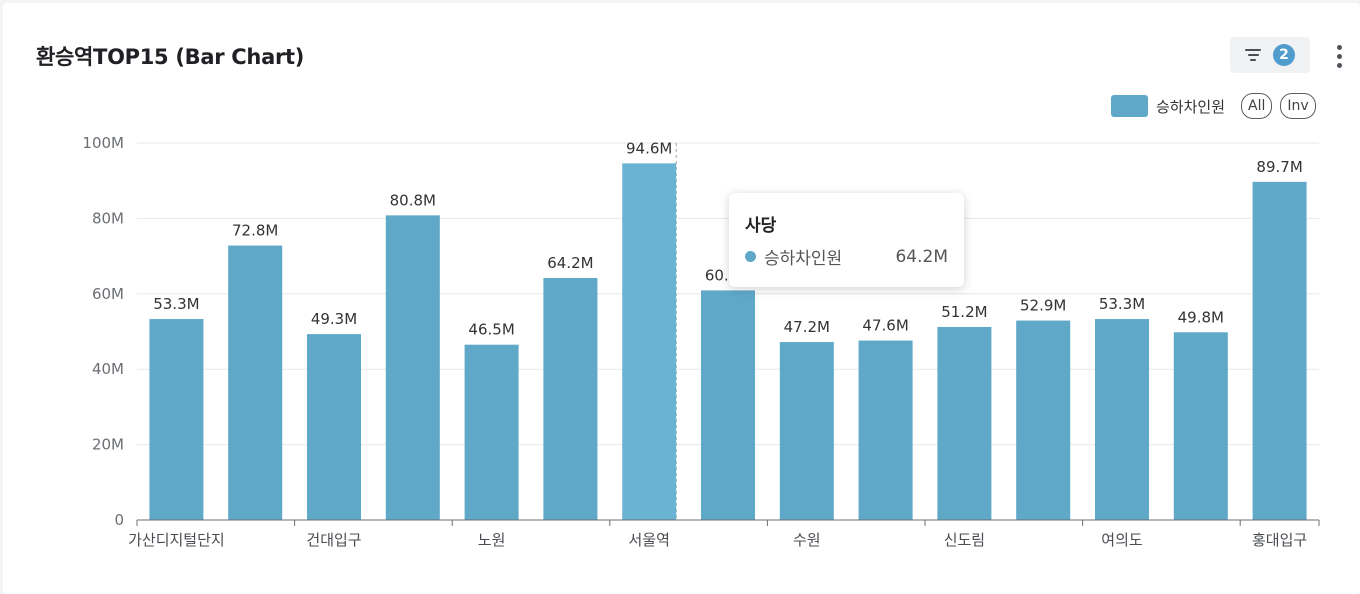  What do you see at coordinates (1253, 55) in the screenshot?
I see `filter-icon` at bounding box center [1253, 55].